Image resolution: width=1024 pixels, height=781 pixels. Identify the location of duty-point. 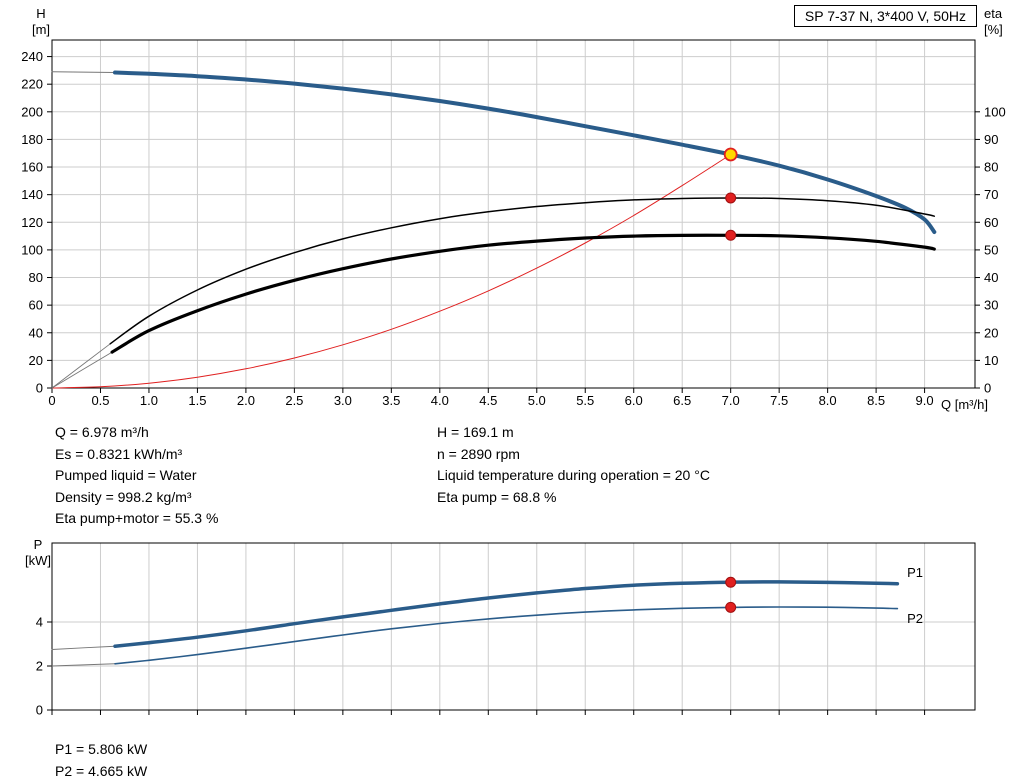
(730, 154).